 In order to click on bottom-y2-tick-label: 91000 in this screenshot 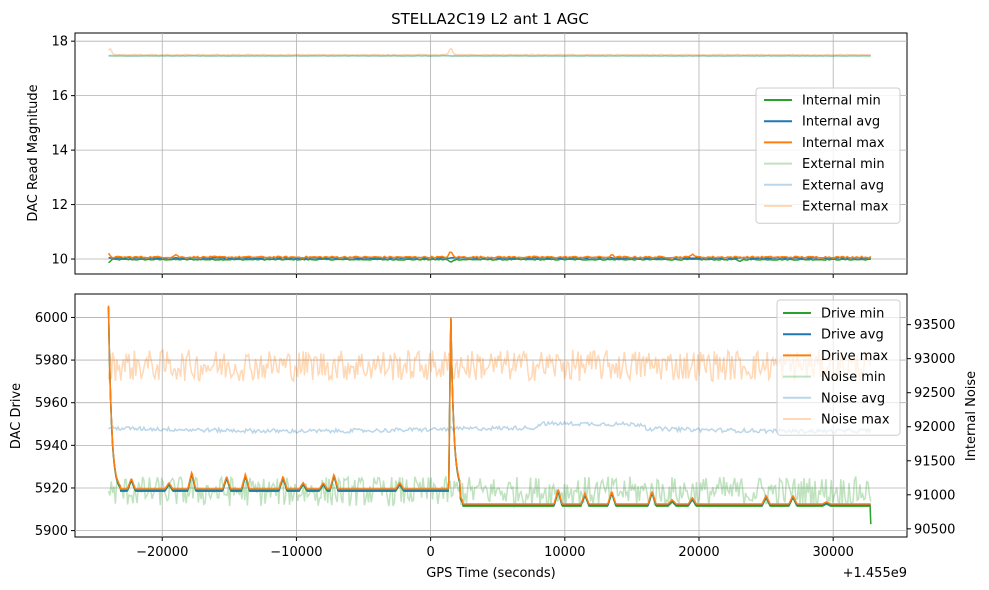, I will do `click(934, 495)`.